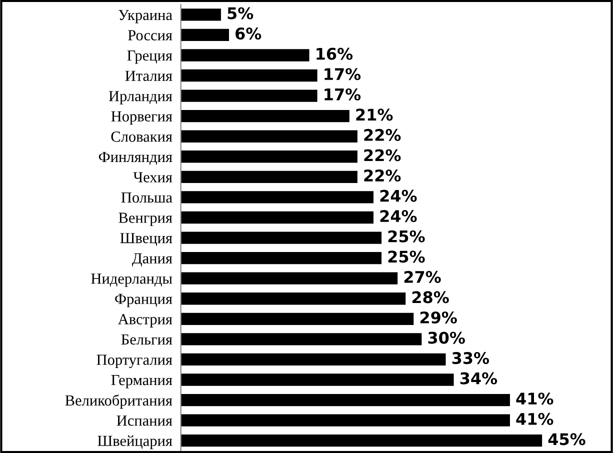  I want to click on y-tick-label: Австрия, so click(145, 321).